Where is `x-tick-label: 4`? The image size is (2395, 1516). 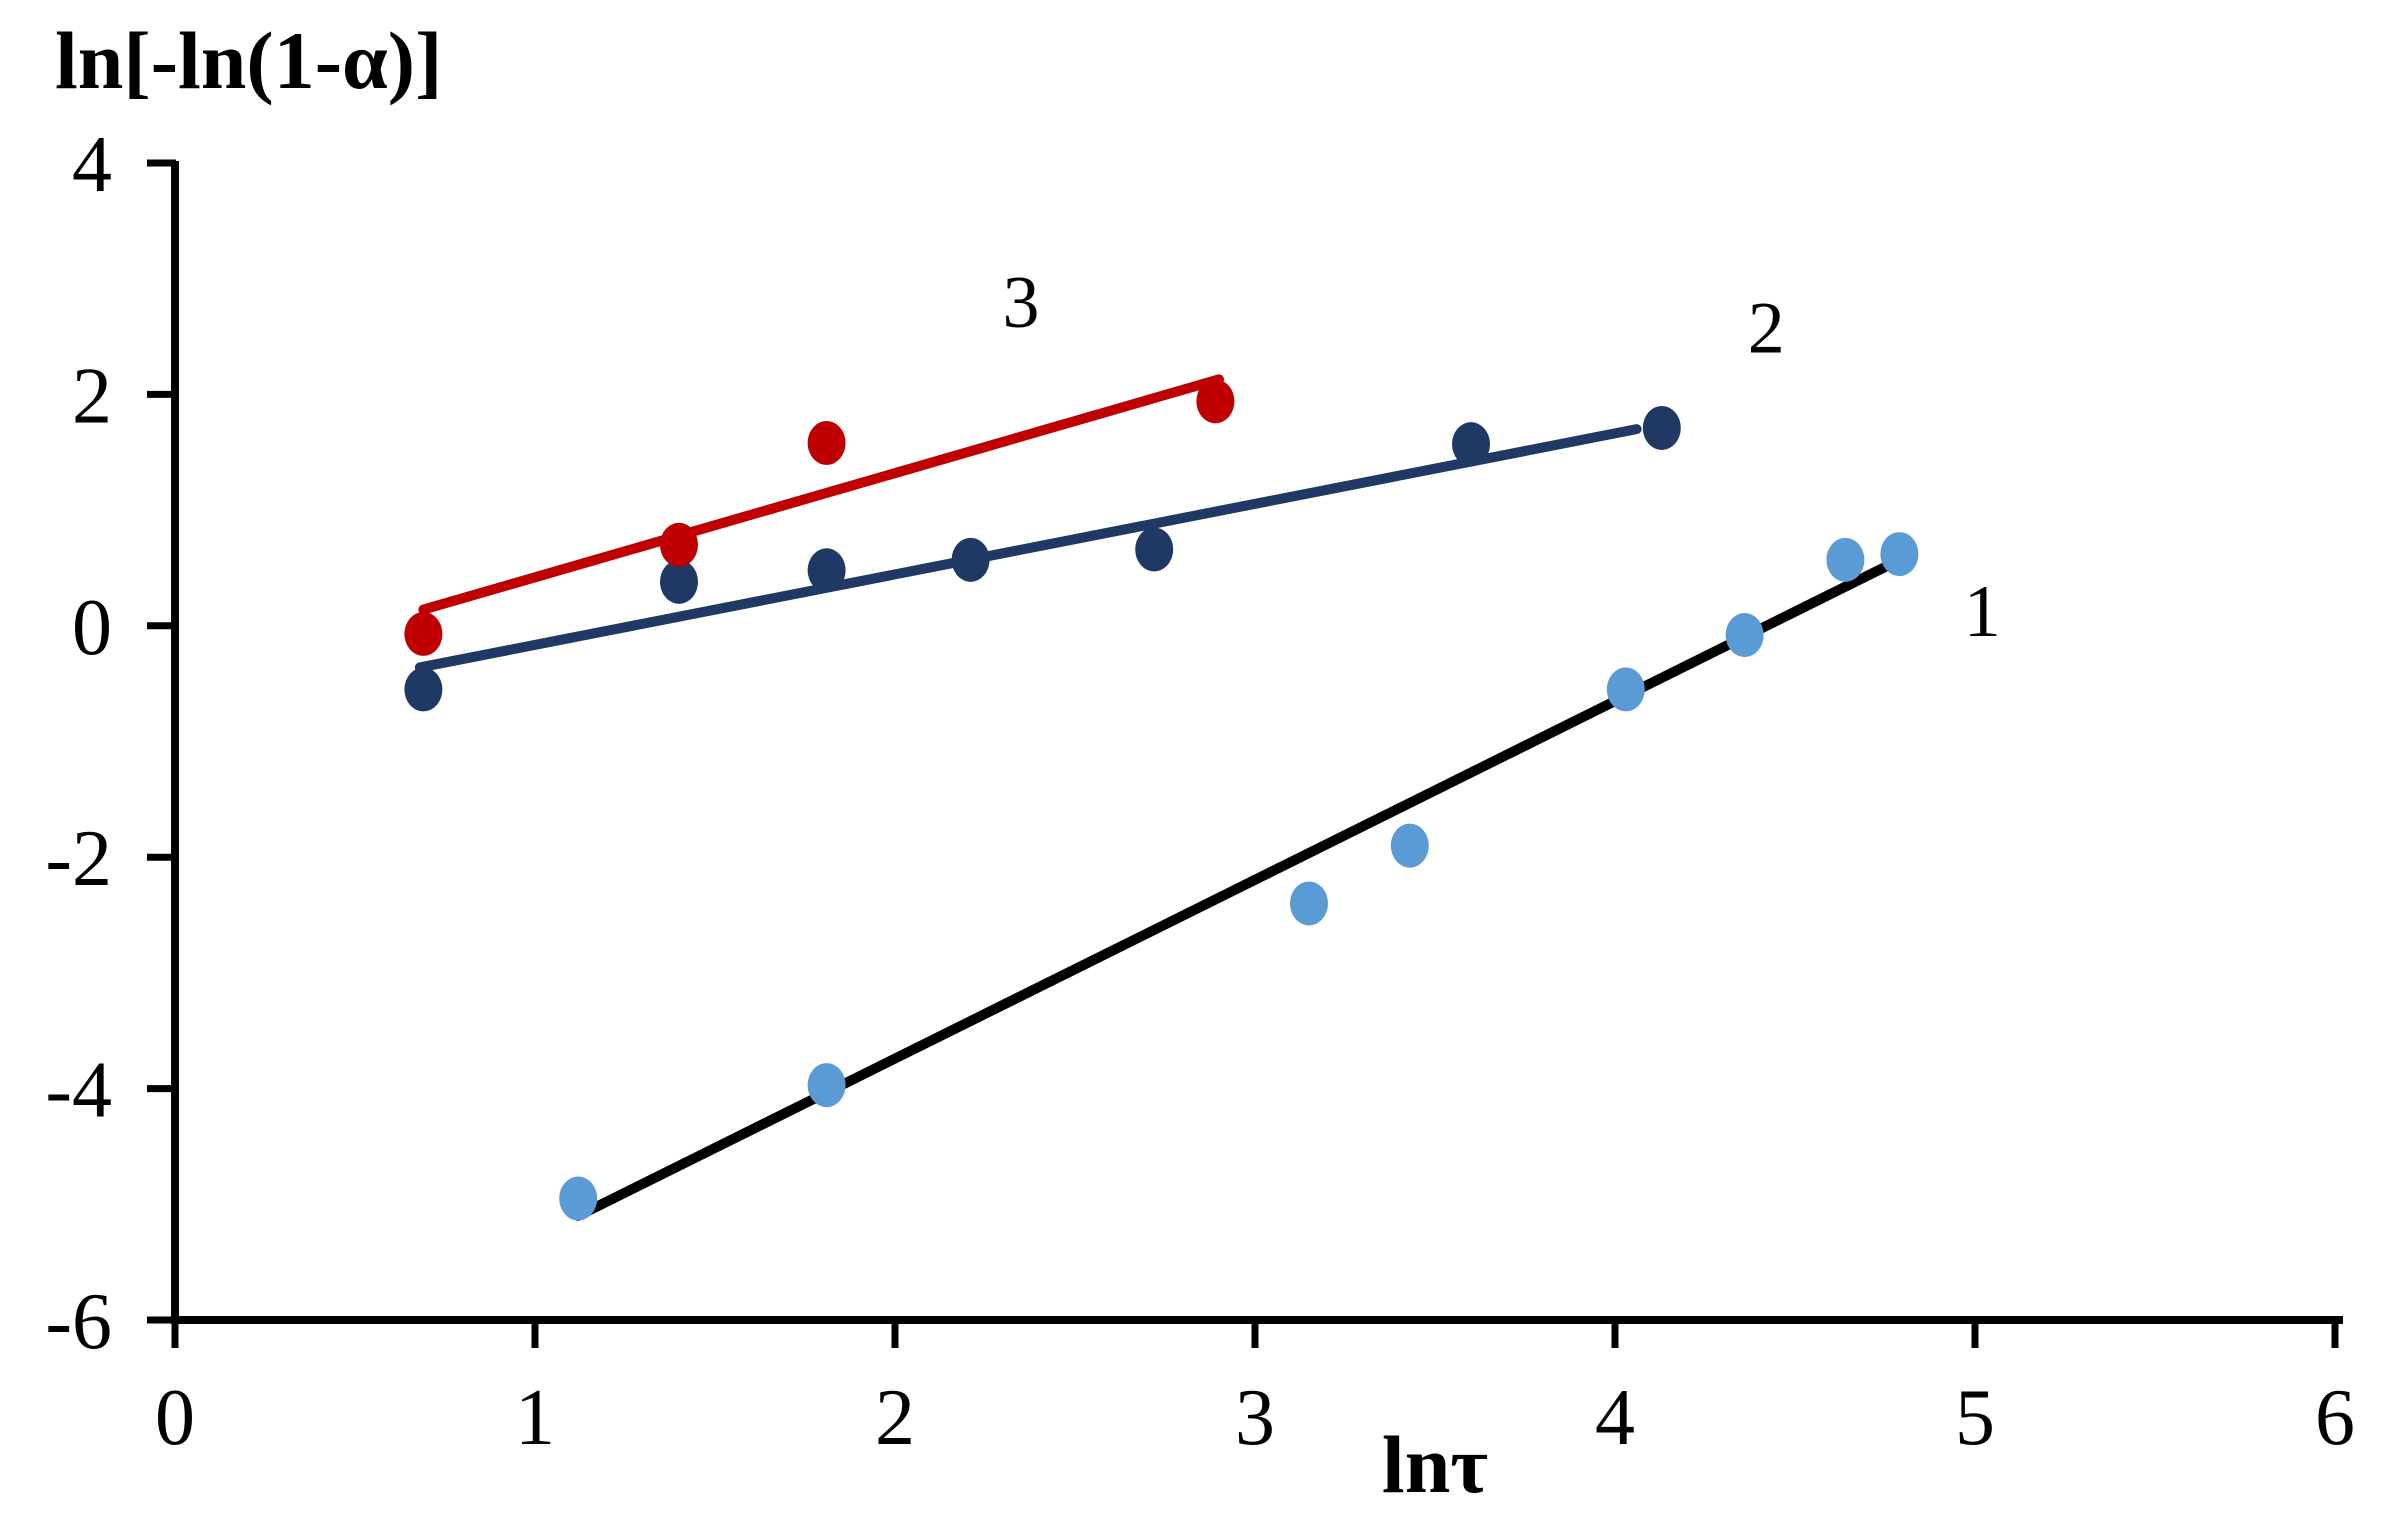 x-tick-label: 4 is located at coordinates (1615, 1418).